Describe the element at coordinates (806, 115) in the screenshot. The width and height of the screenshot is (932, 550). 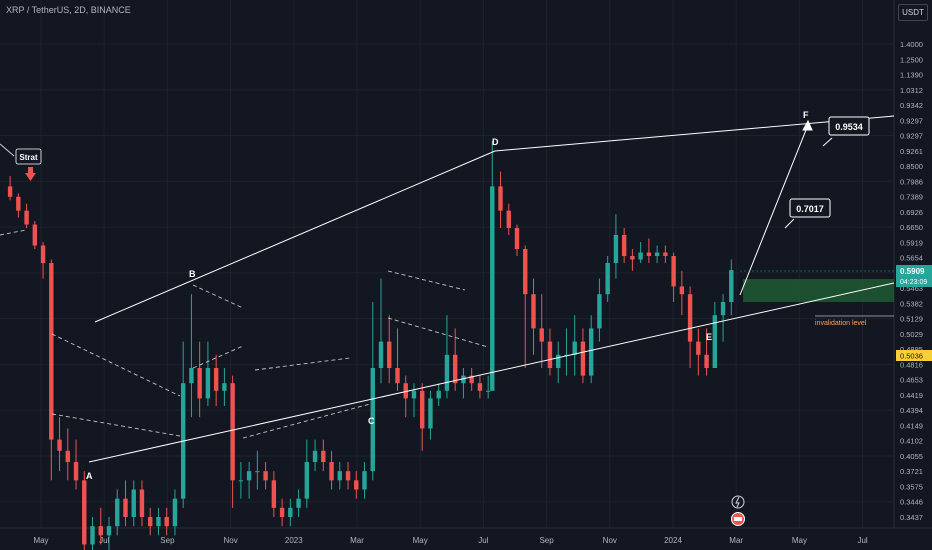
I see `point-label-f: F` at that location.